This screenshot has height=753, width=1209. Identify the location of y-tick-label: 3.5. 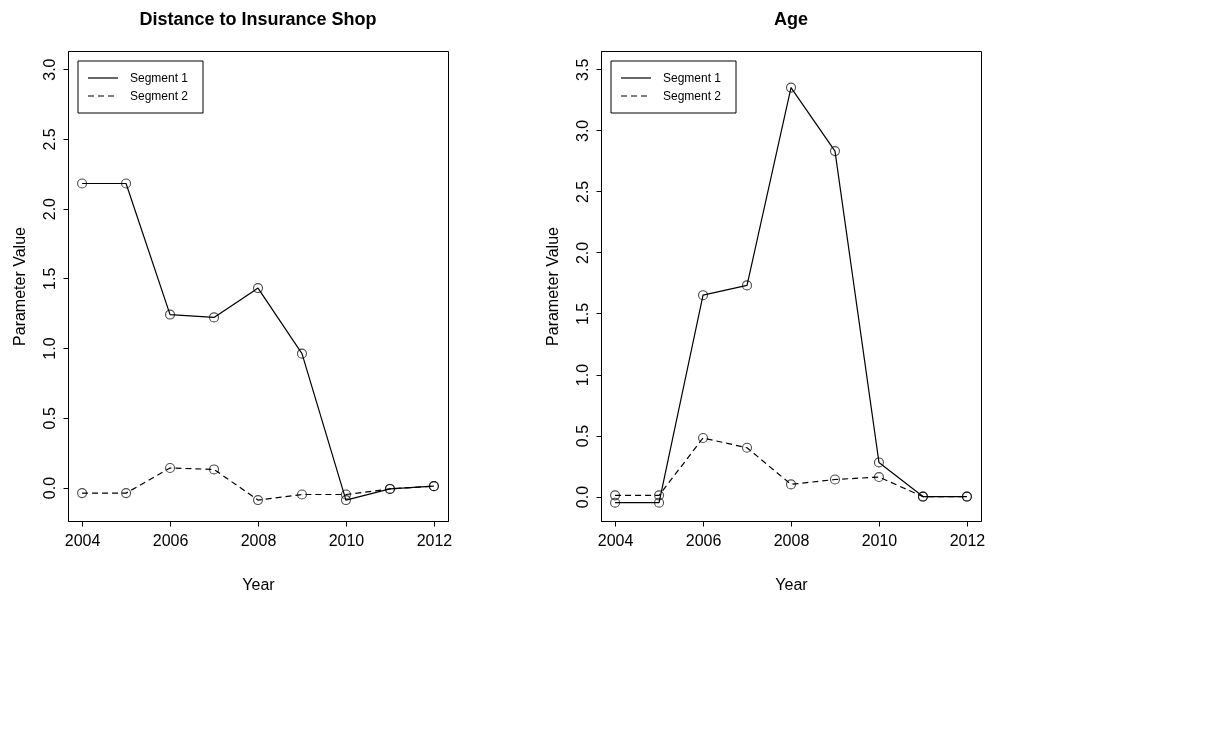
(582, 69).